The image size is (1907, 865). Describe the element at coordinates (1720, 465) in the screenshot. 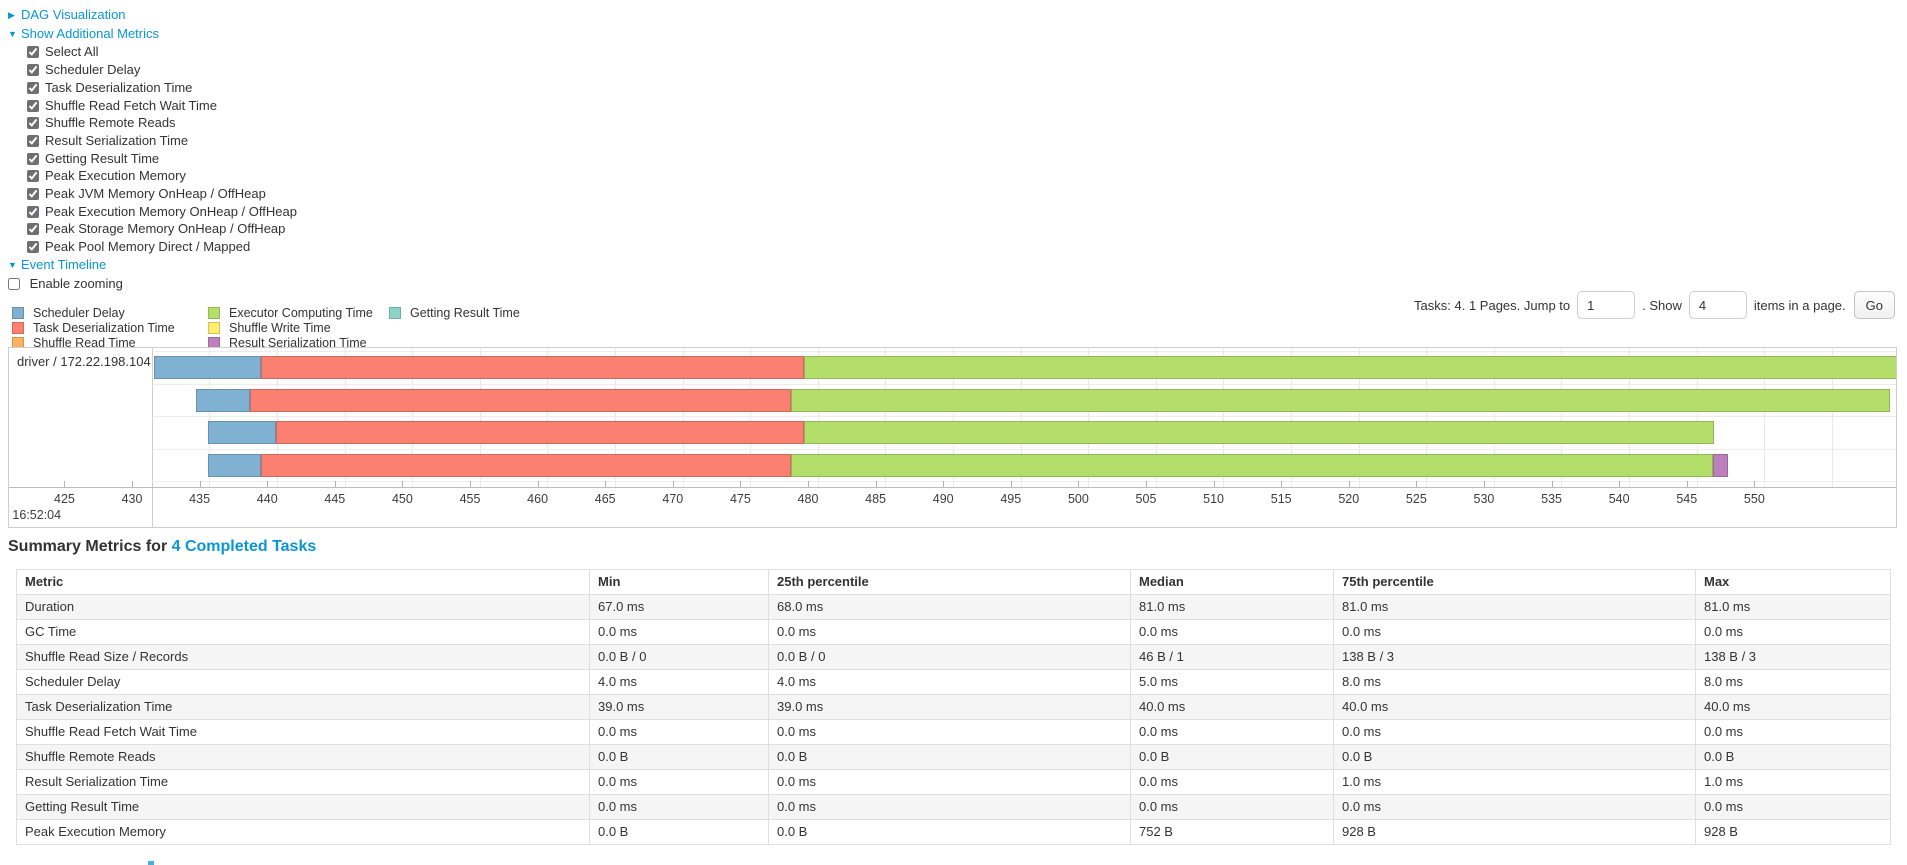

I see `task-3-result-serialization-time-bar` at that location.